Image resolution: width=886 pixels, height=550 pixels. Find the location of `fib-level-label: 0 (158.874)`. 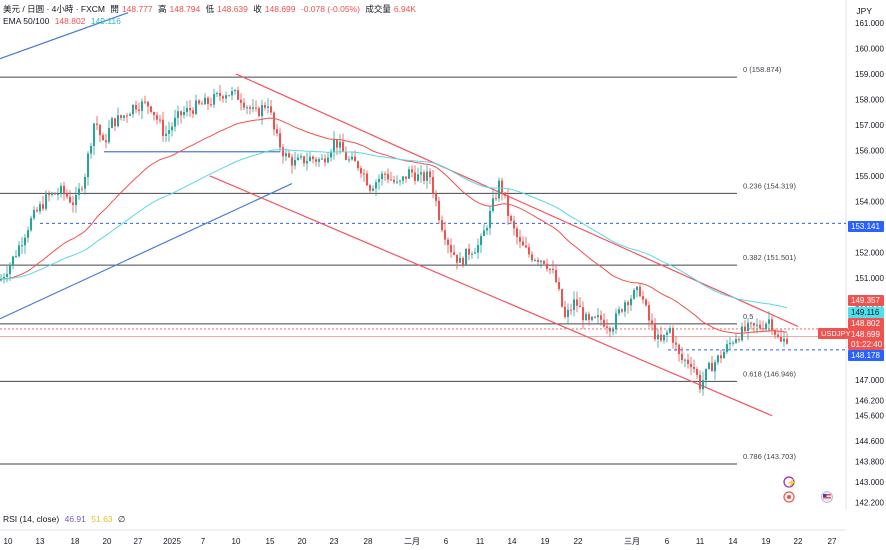

fib-level-label: 0 (158.874) is located at coordinates (762, 69).